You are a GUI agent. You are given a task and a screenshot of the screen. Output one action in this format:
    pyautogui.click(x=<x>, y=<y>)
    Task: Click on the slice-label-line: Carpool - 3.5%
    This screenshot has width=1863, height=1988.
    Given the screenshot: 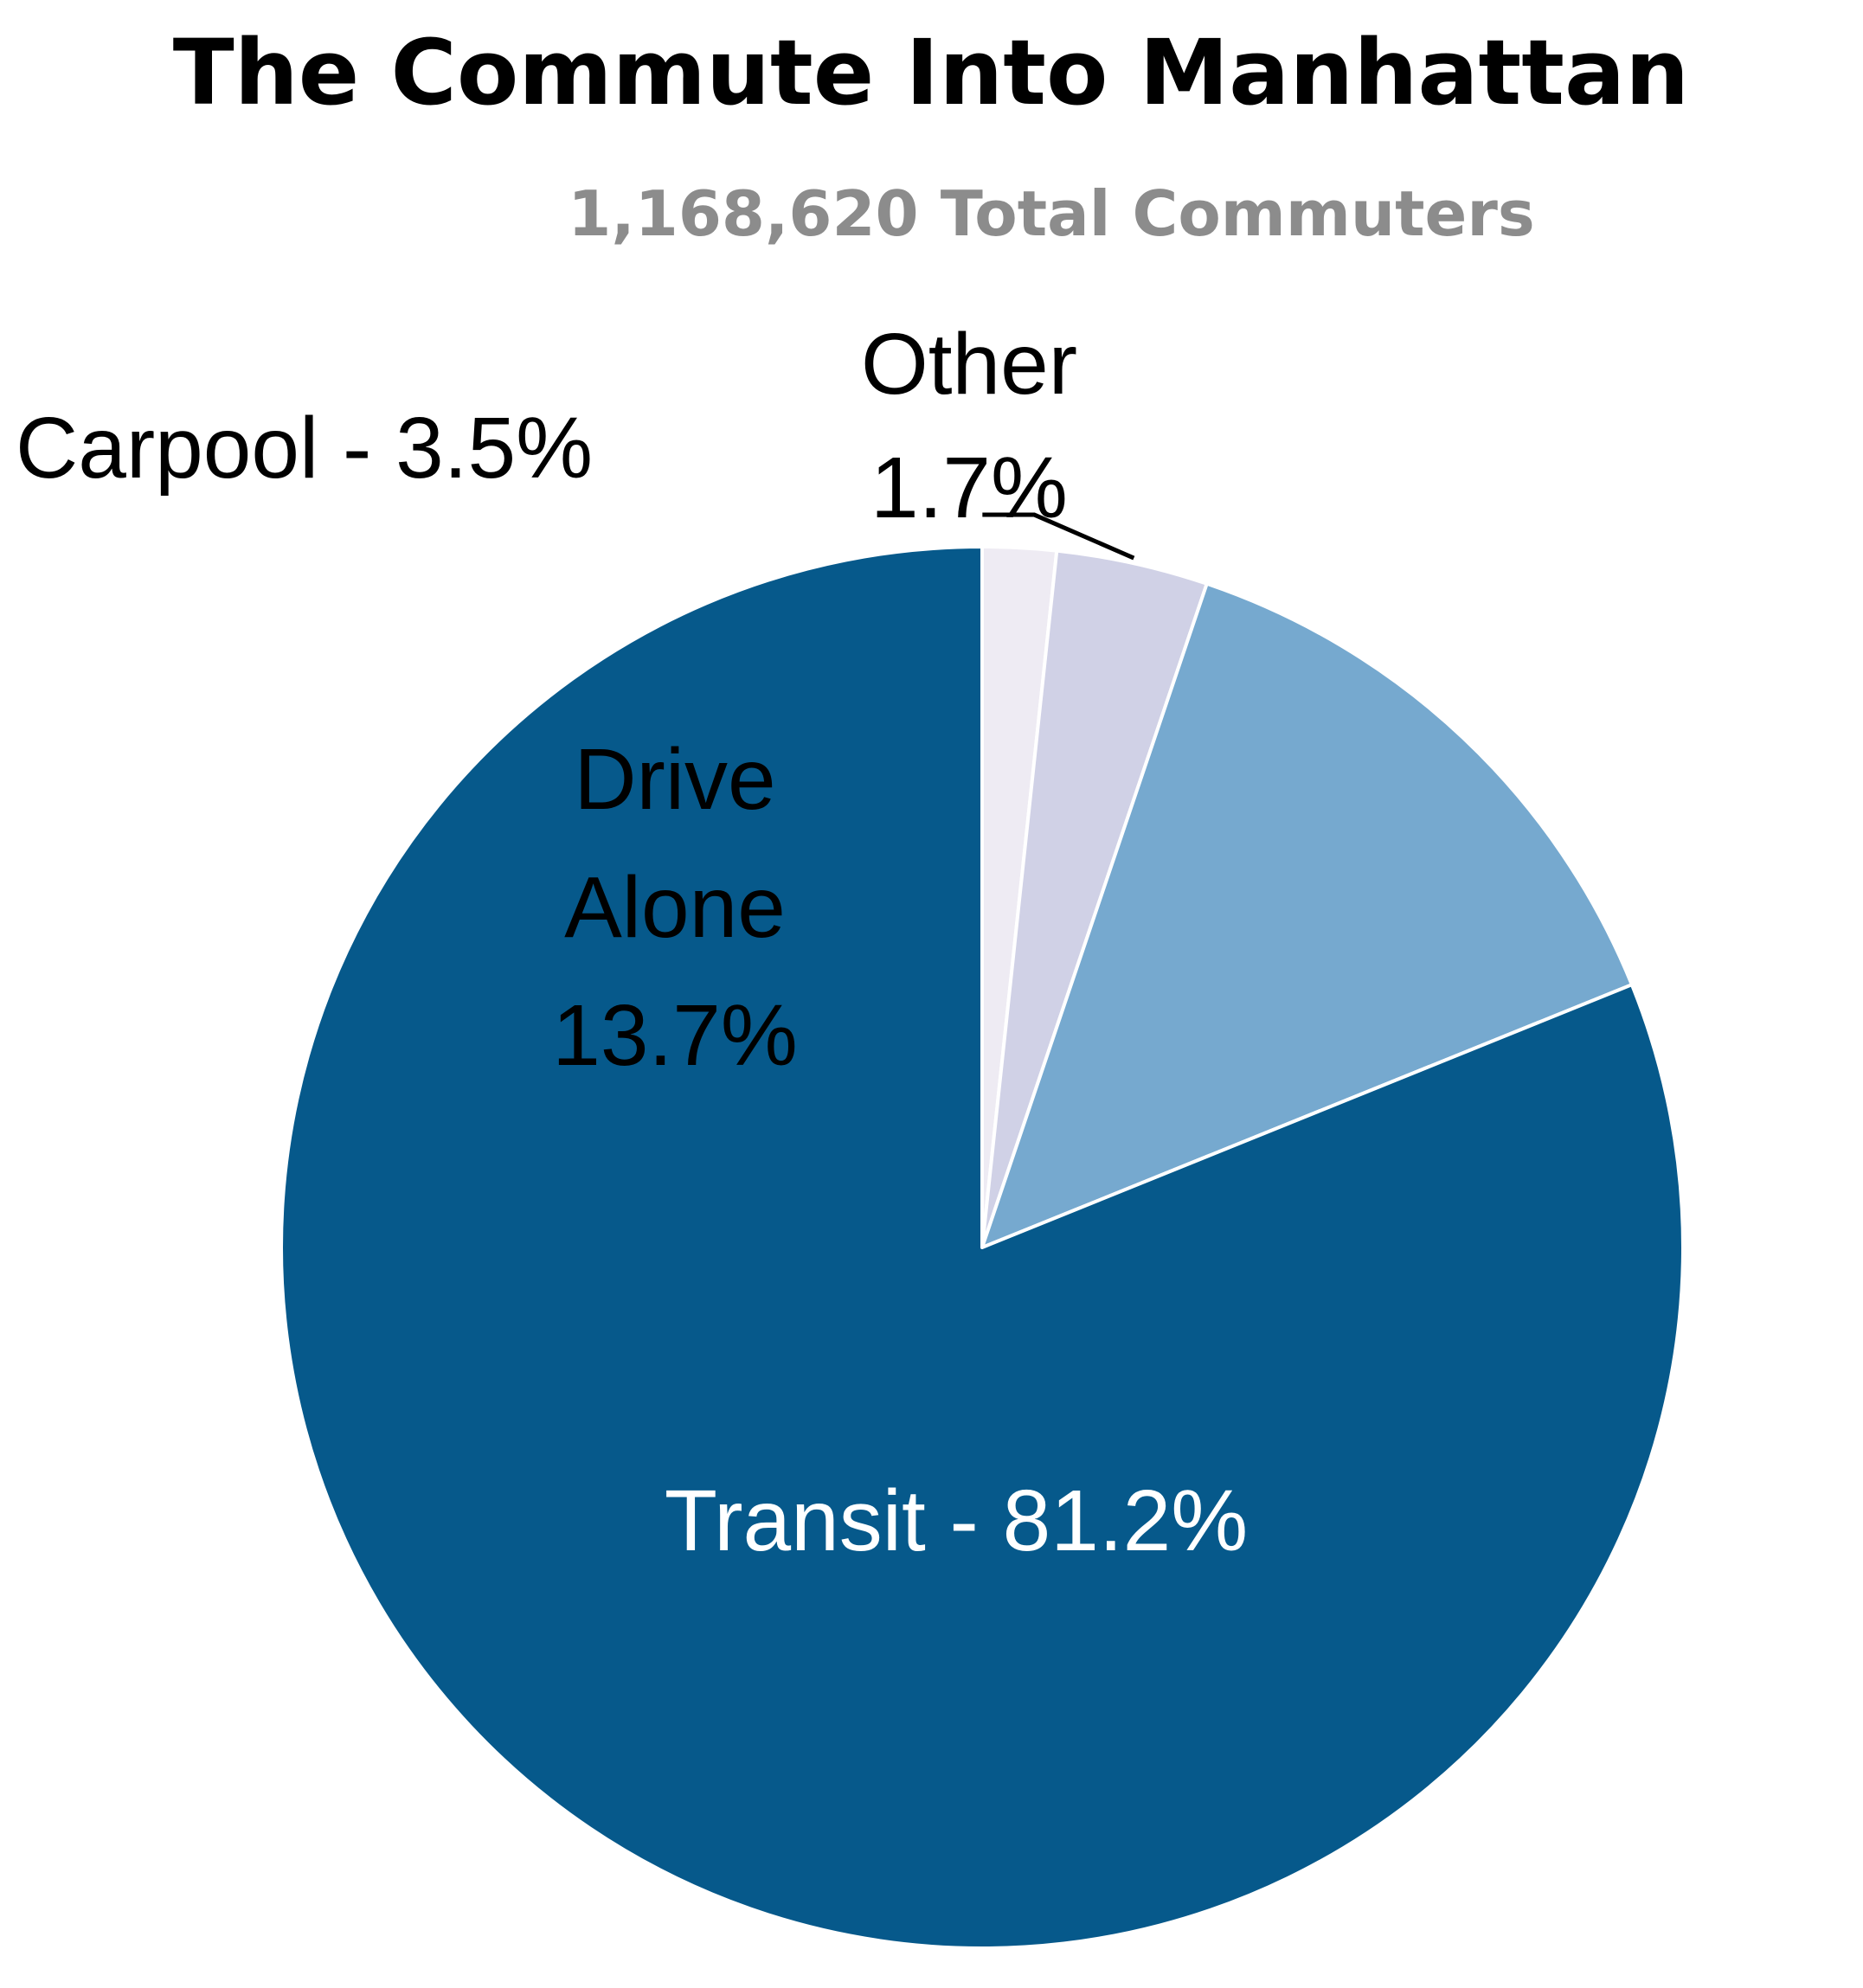 What is the action you would take?
    pyautogui.click(x=304, y=449)
    